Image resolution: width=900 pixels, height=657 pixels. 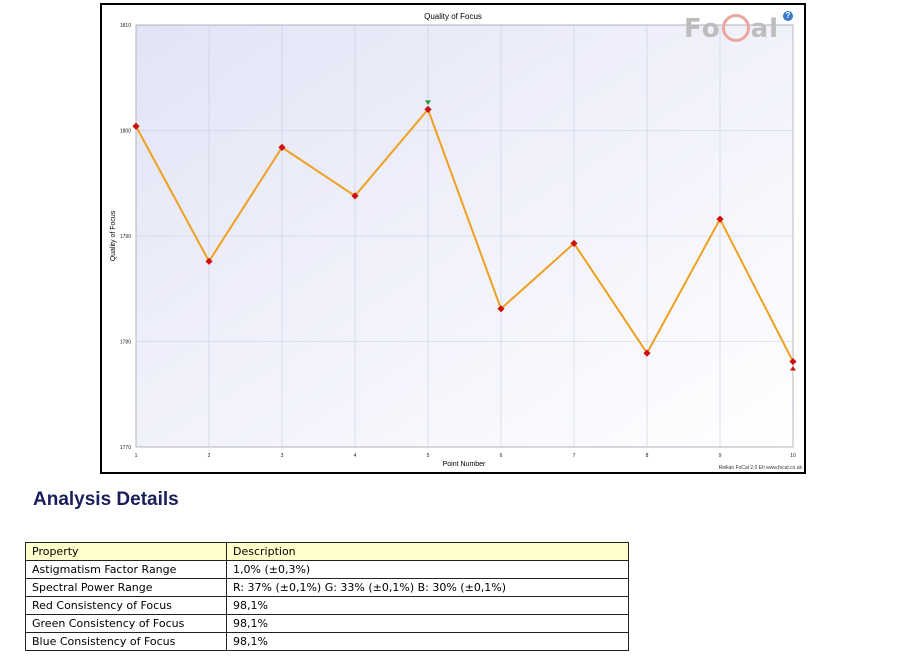 What do you see at coordinates (788, 16) in the screenshot?
I see `help-icon: ?` at bounding box center [788, 16].